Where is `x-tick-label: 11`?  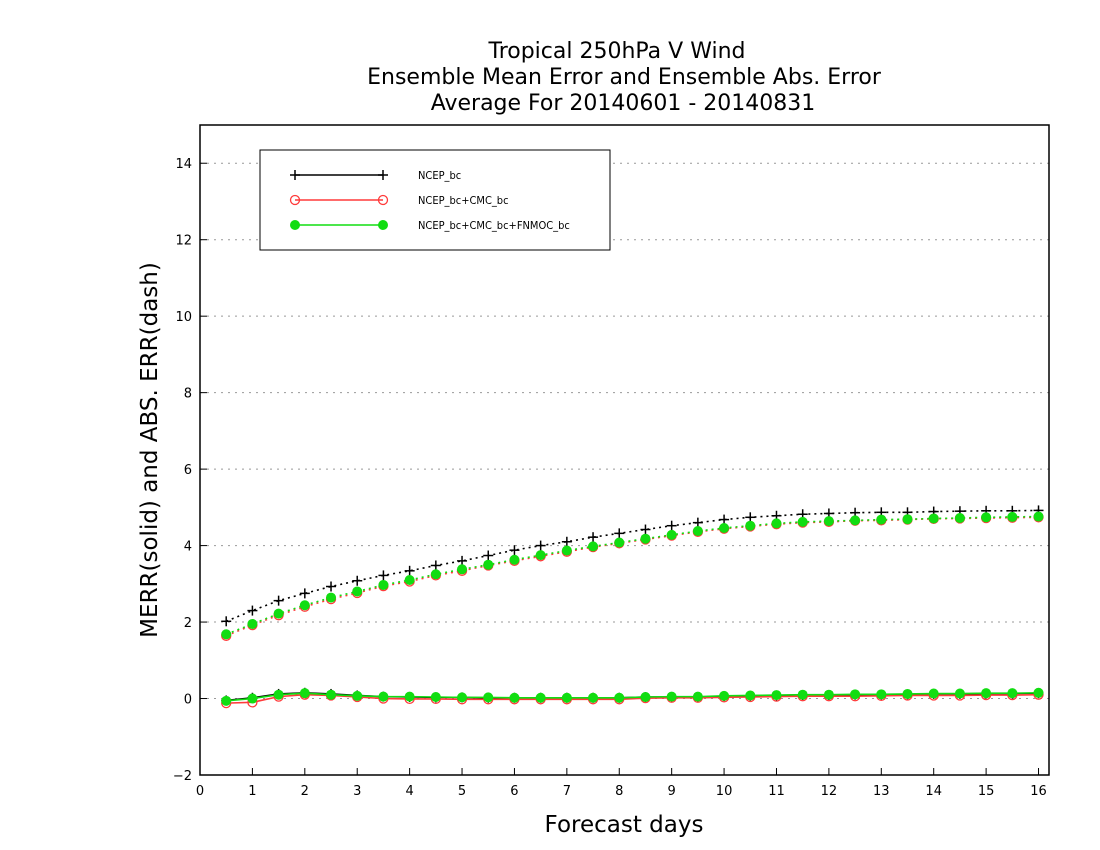 x-tick-label: 11 is located at coordinates (776, 791).